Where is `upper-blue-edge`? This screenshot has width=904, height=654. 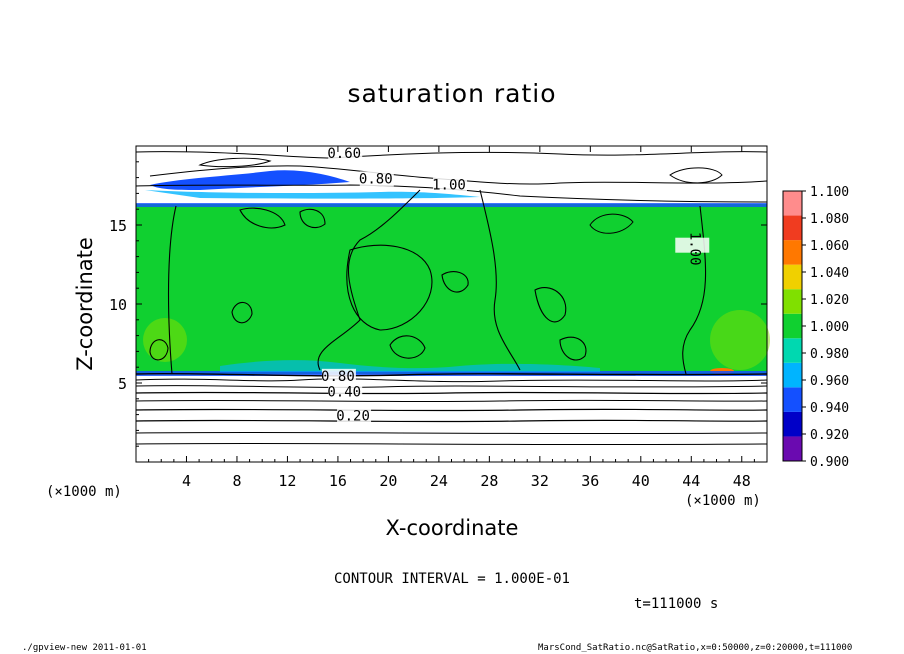 upper-blue-edge is located at coordinates (451, 205).